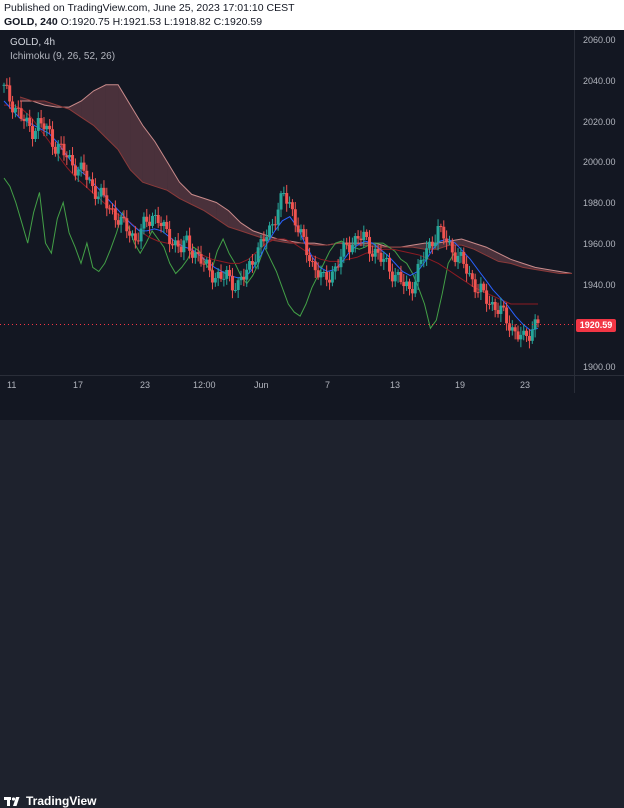 The height and width of the screenshot is (808, 624). What do you see at coordinates (243, 22) in the screenshot?
I see `close-value: 1920.59` at bounding box center [243, 22].